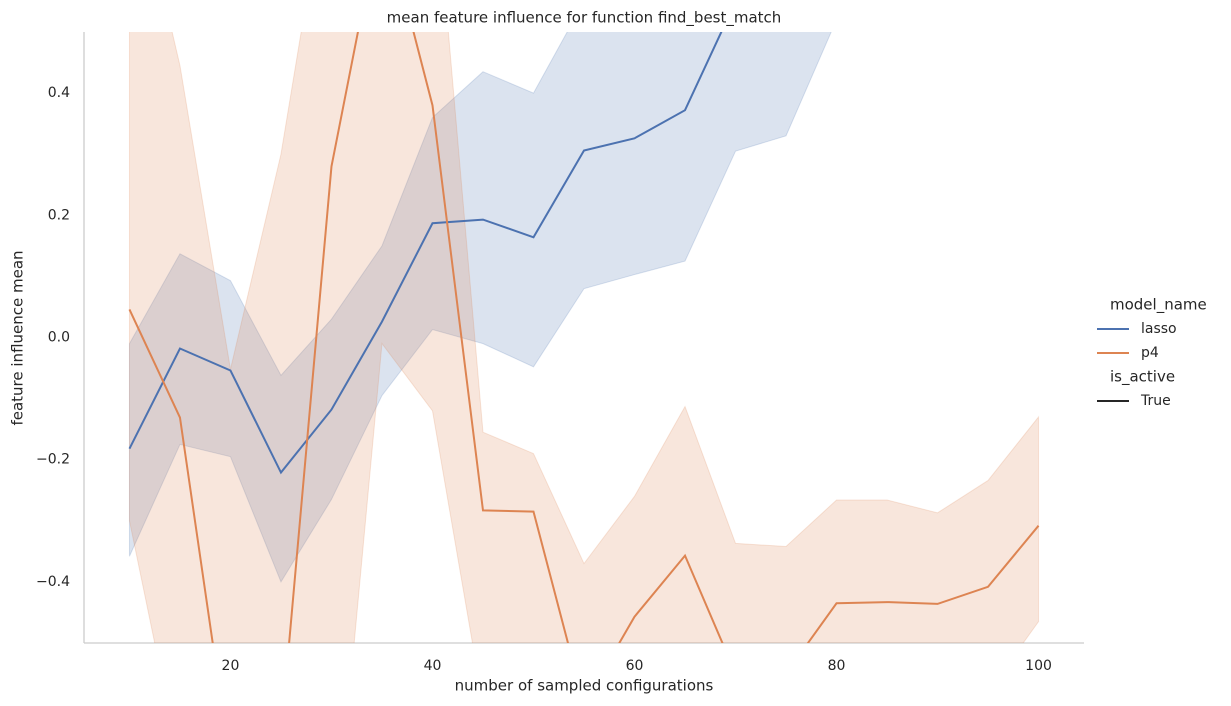 The image size is (1231, 706). Describe the element at coordinates (59, 215) in the screenshot. I see `y-tick-label: 0.2` at that location.